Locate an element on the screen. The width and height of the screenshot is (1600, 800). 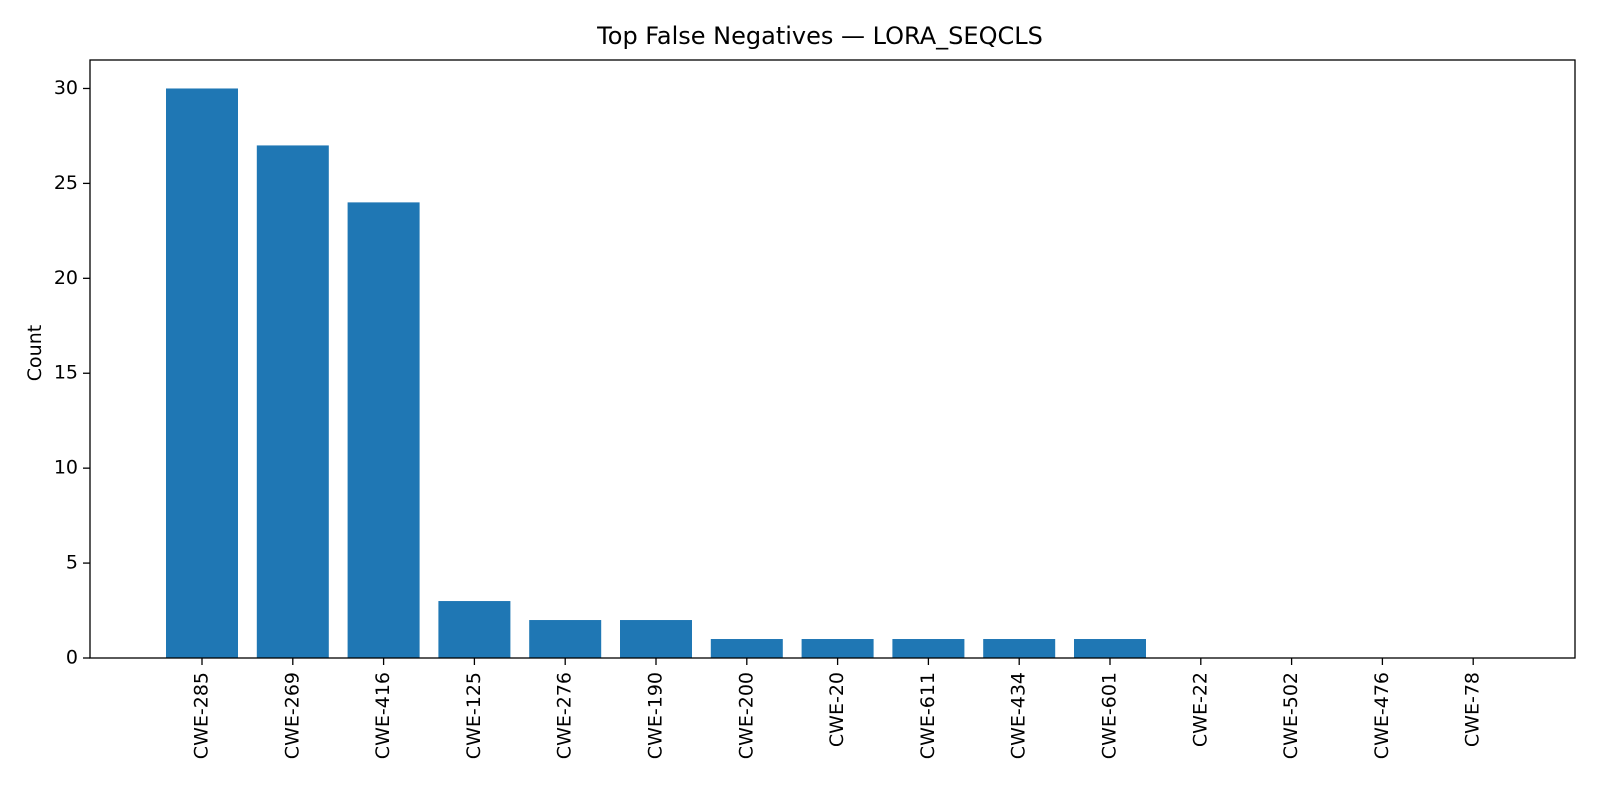
y-tick-label: 20 is located at coordinates (66, 278).